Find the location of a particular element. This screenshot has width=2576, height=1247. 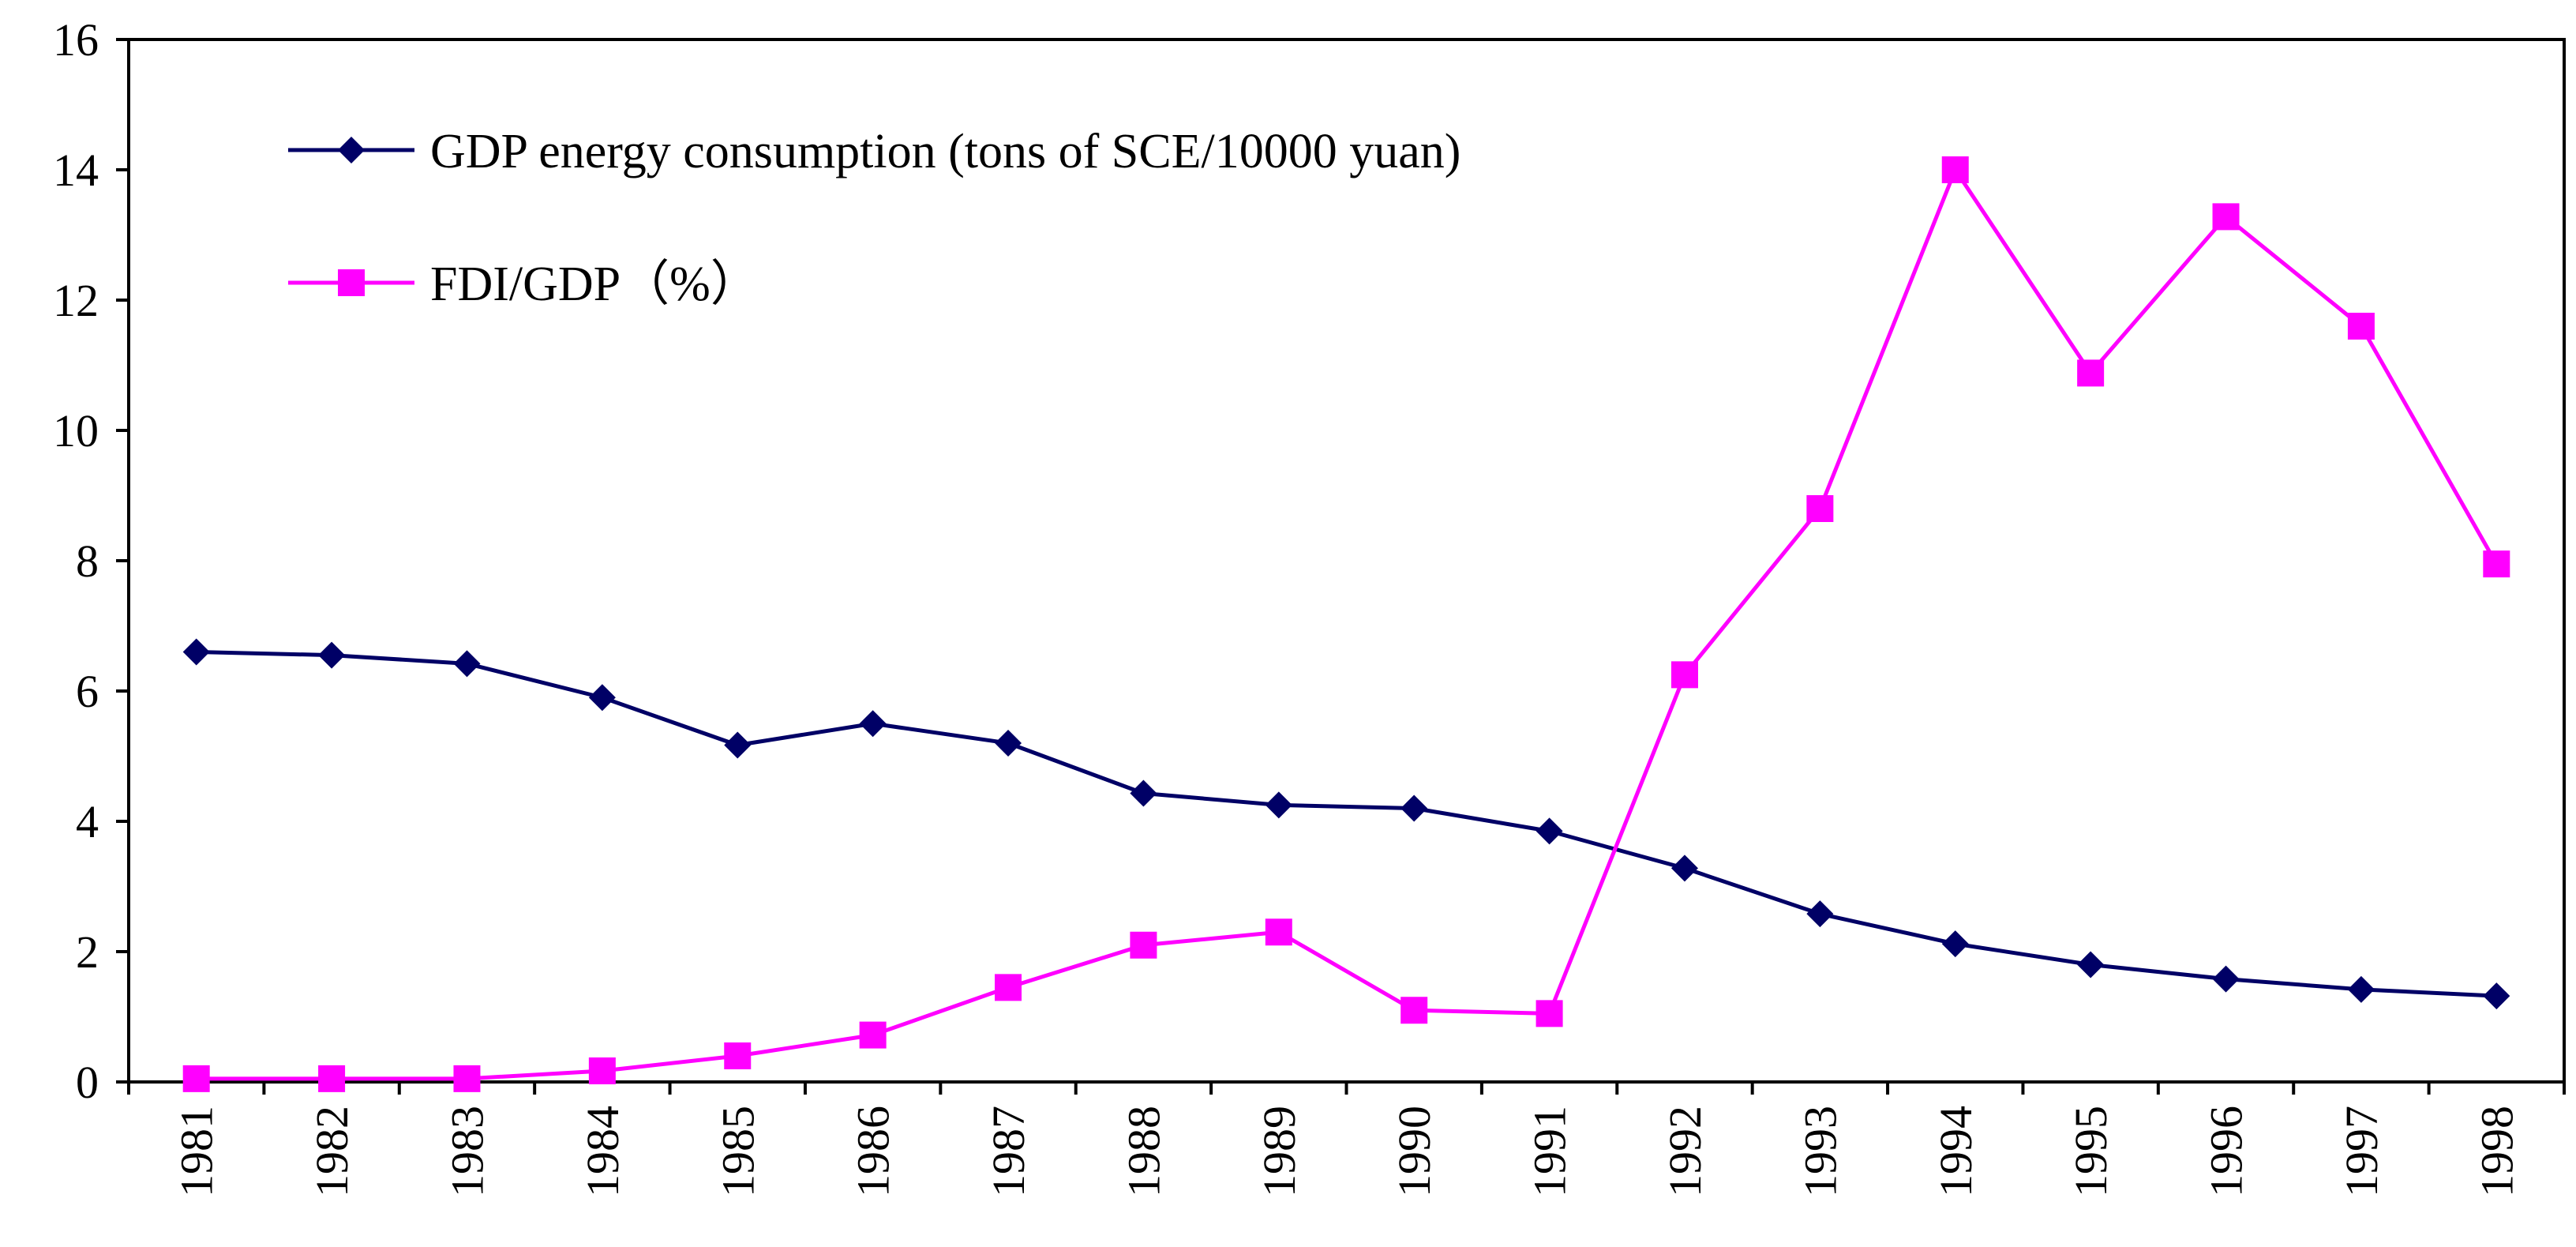

y-tick-label: 0 is located at coordinates (87, 1082).